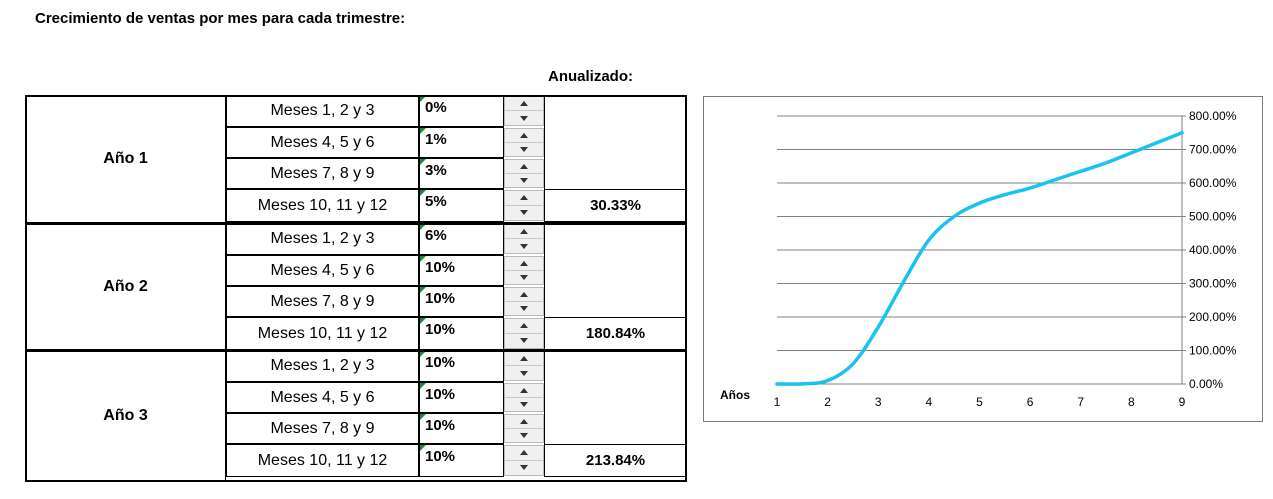  Describe the element at coordinates (125, 286) in the screenshot. I see `year-label: Año 2` at that location.